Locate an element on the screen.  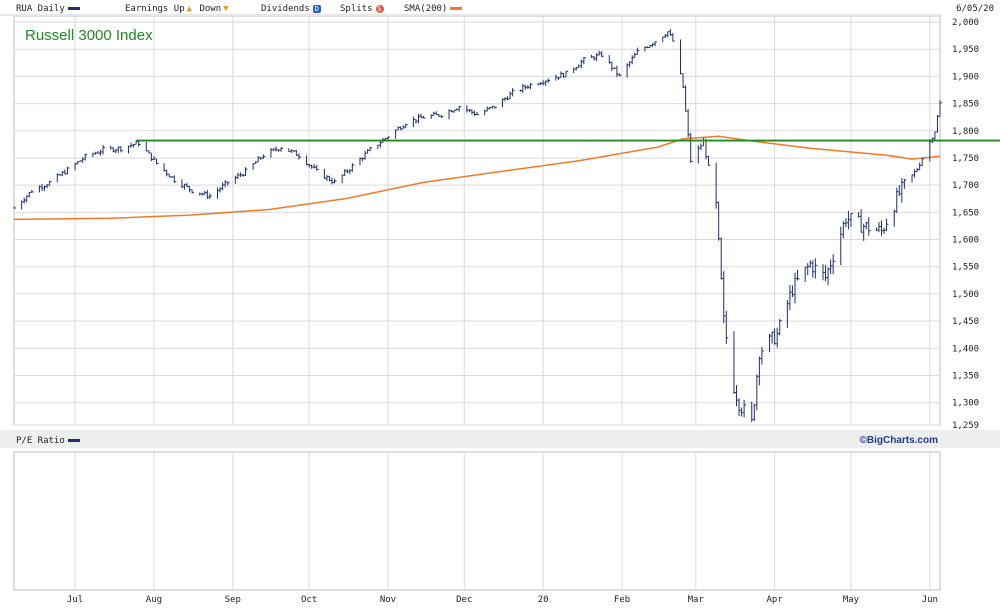
pe-legend-swatch is located at coordinates (73, 440).